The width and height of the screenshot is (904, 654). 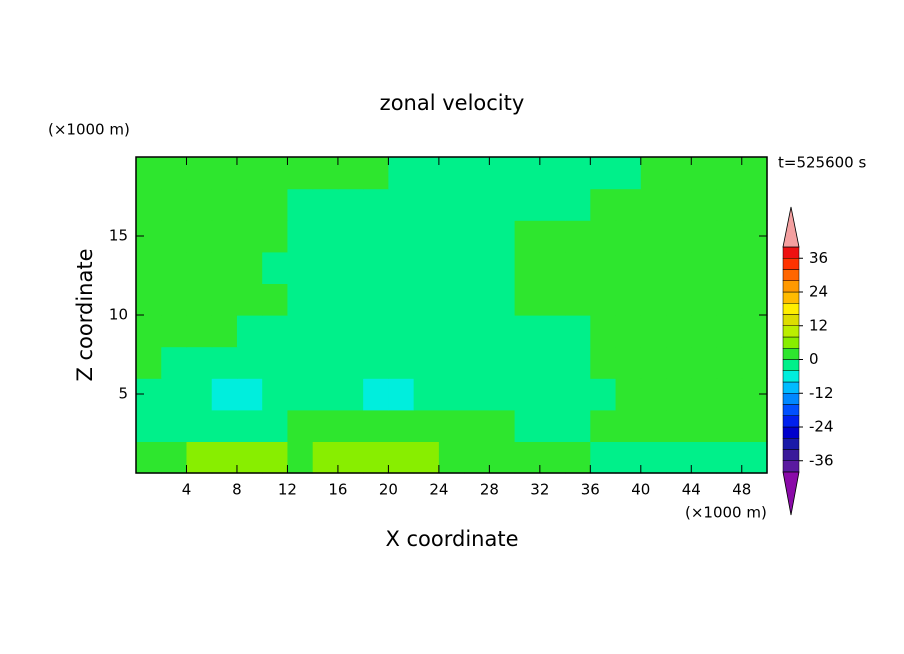 What do you see at coordinates (818, 325) in the screenshot?
I see `colorbar-tick-label: 12` at bounding box center [818, 325].